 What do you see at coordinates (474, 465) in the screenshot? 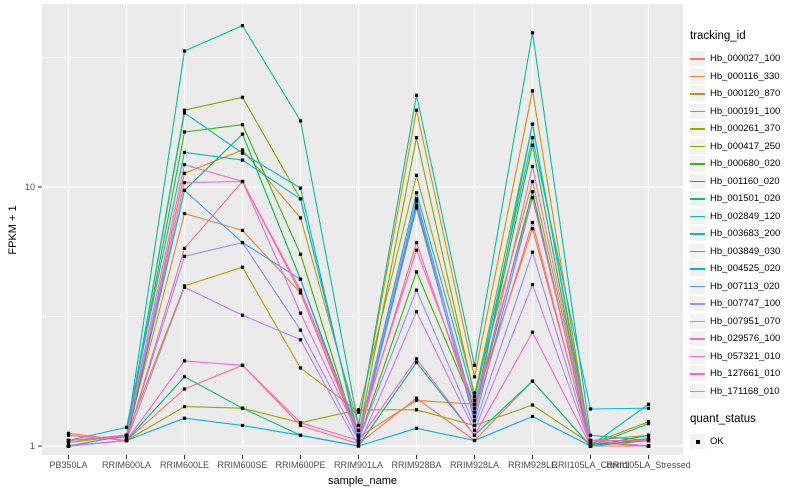
I see `x-tick-label: RRIM928LA` at bounding box center [474, 465].